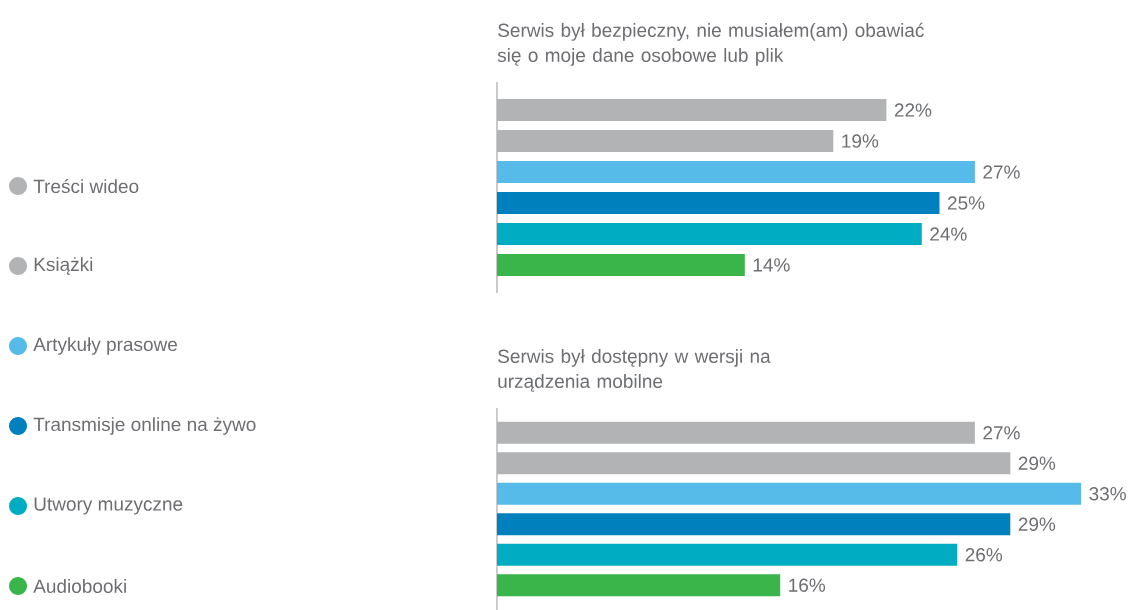  What do you see at coordinates (860, 141) in the screenshot?
I see `data-label: 19%` at bounding box center [860, 141].